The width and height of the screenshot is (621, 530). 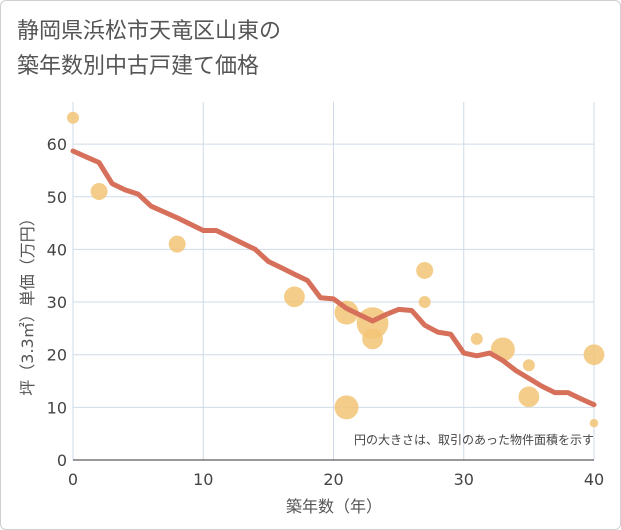 What do you see at coordinates (57, 355) in the screenshot?
I see `y-tick-label: 20` at bounding box center [57, 355].